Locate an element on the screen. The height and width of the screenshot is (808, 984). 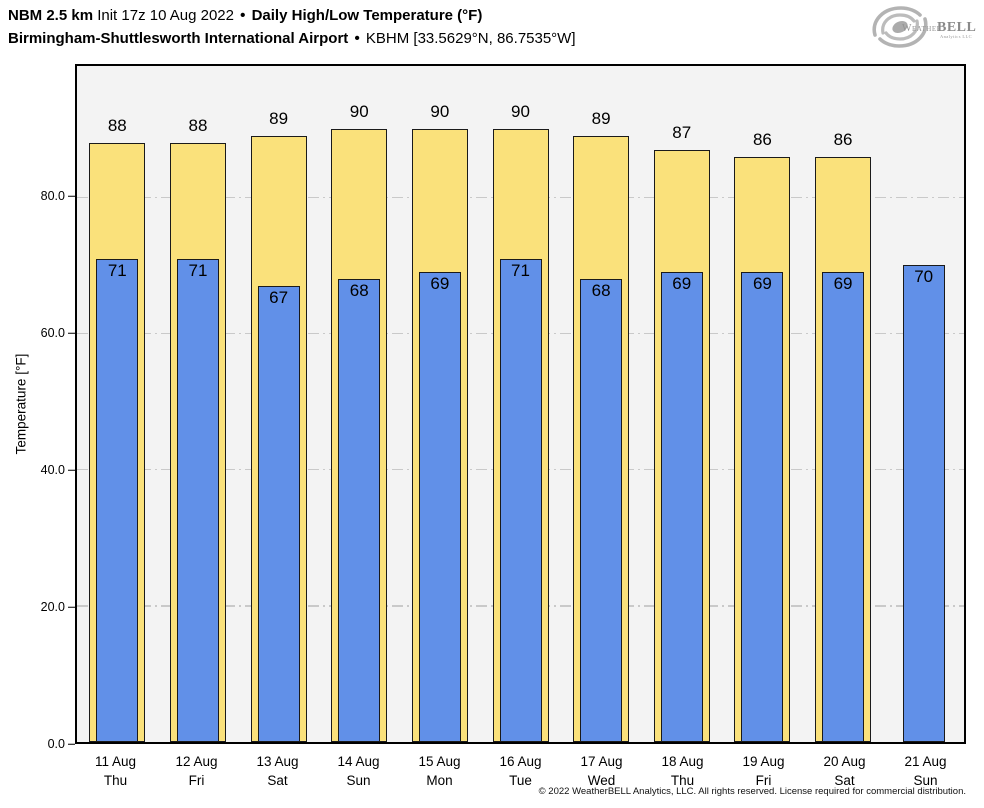
station-id: KBHM [33.5629°N, 86.7535°W] is located at coordinates (470, 38).